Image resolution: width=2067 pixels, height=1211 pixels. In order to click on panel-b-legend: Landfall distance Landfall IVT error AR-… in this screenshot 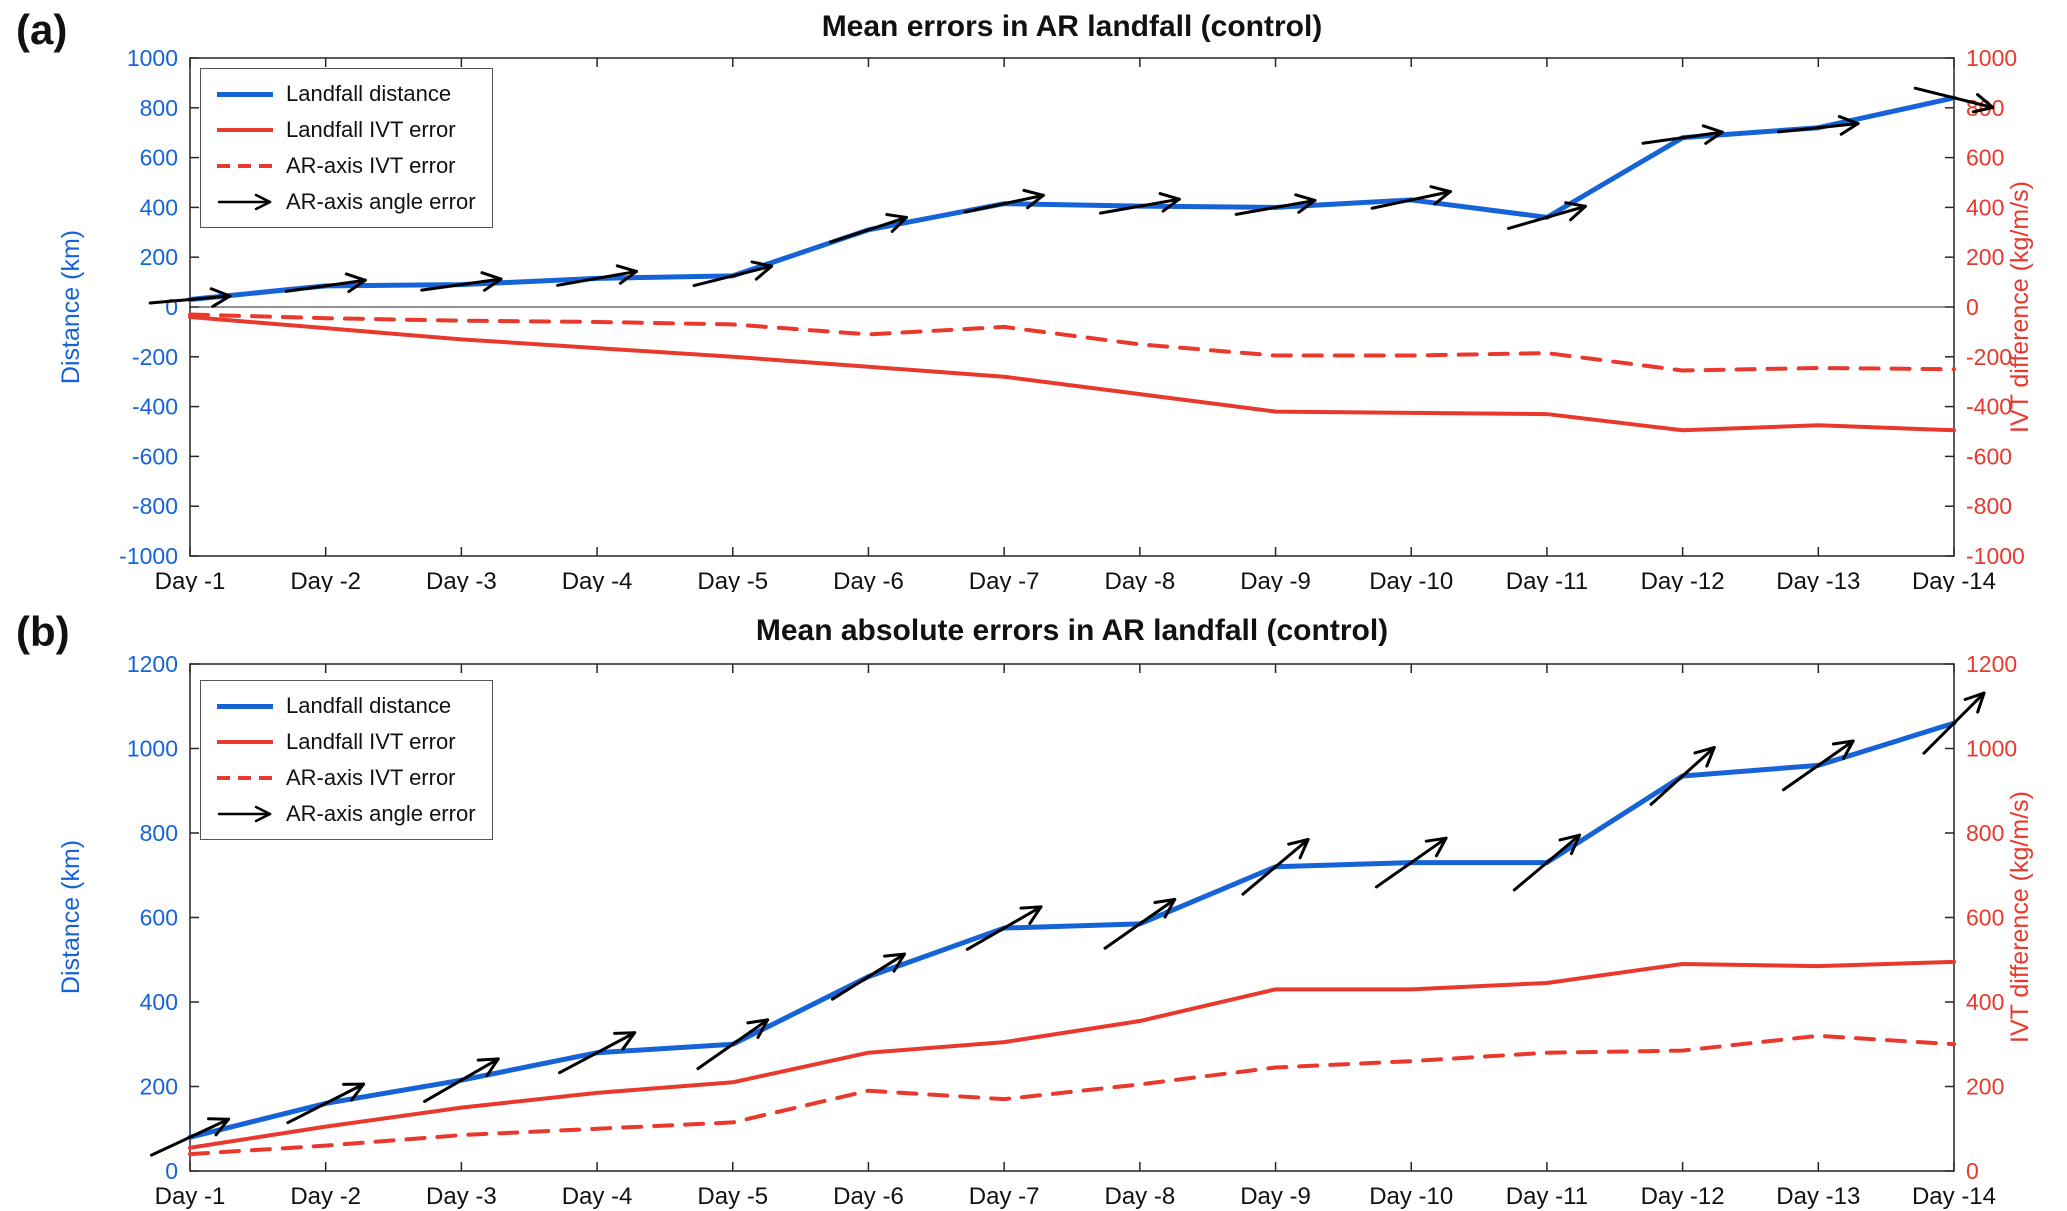, I will do `click(346, 760)`.